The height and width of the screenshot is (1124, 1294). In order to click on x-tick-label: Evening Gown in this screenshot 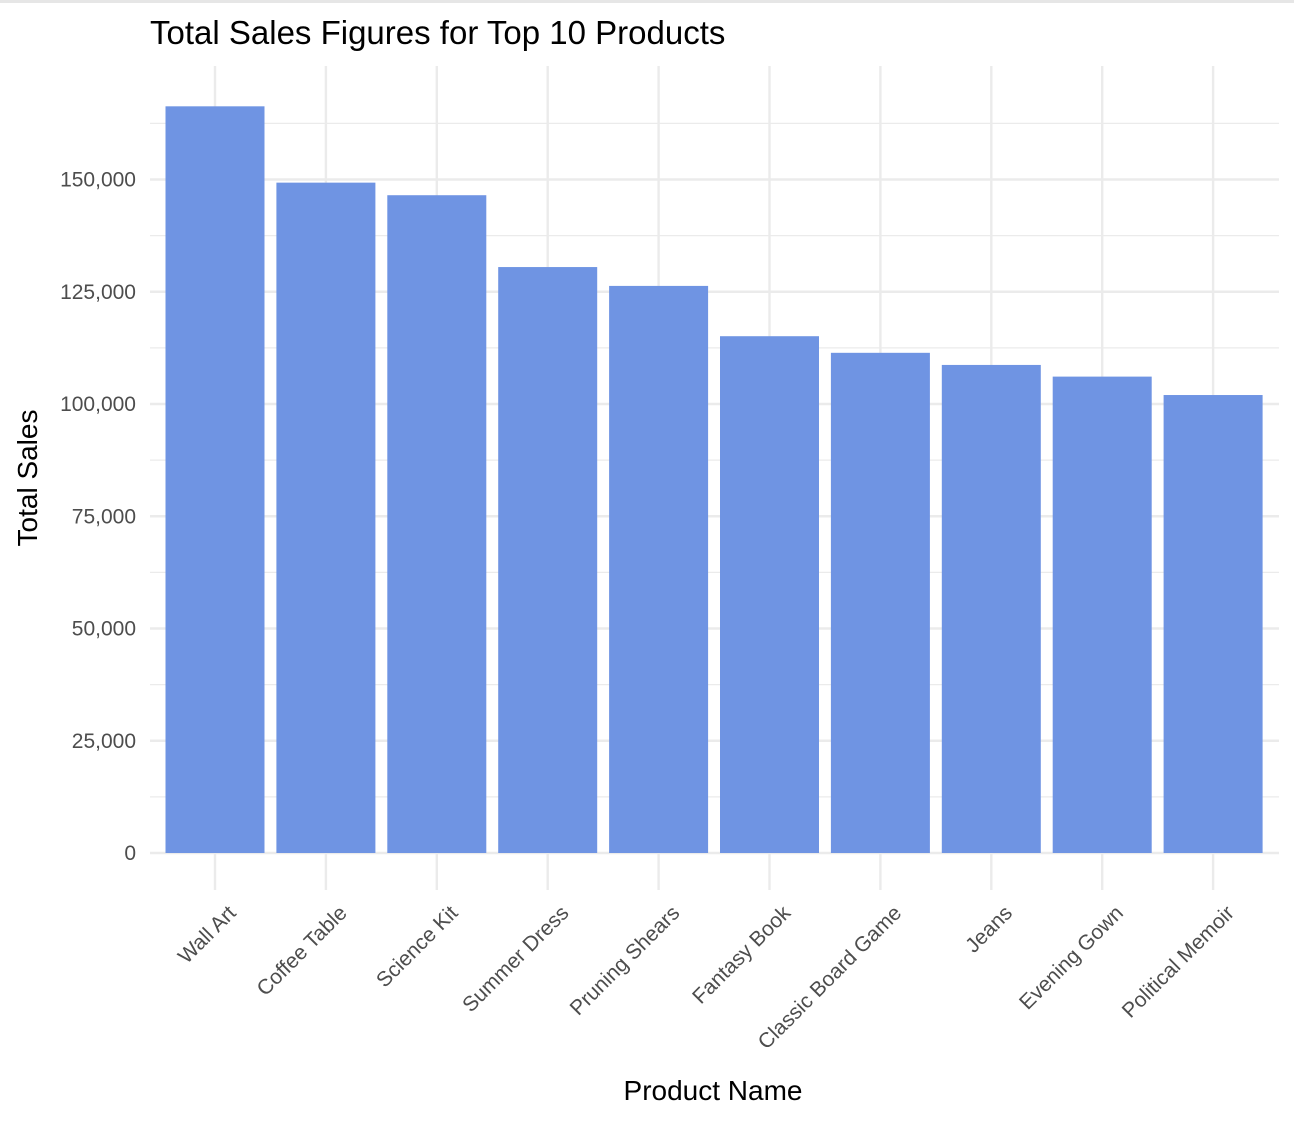, I will do `click(1071, 957)`.